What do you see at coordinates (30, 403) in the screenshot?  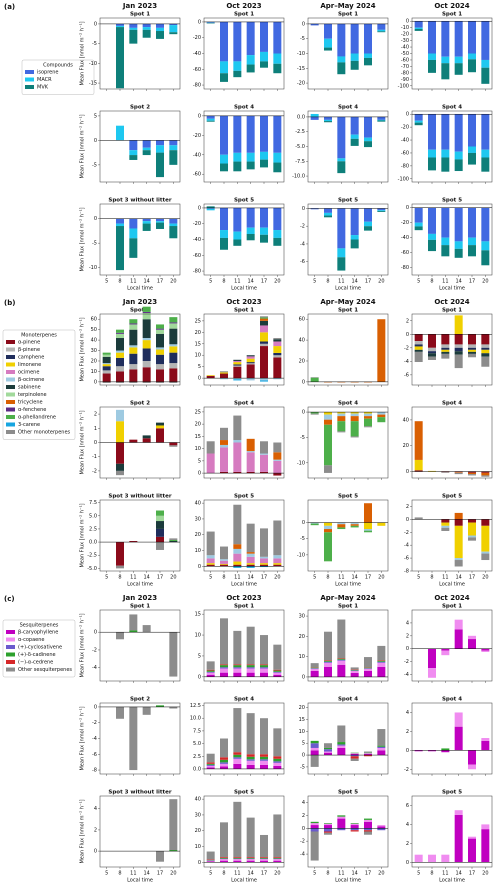 I see `legend-label: tricyclene` at bounding box center [30, 403].